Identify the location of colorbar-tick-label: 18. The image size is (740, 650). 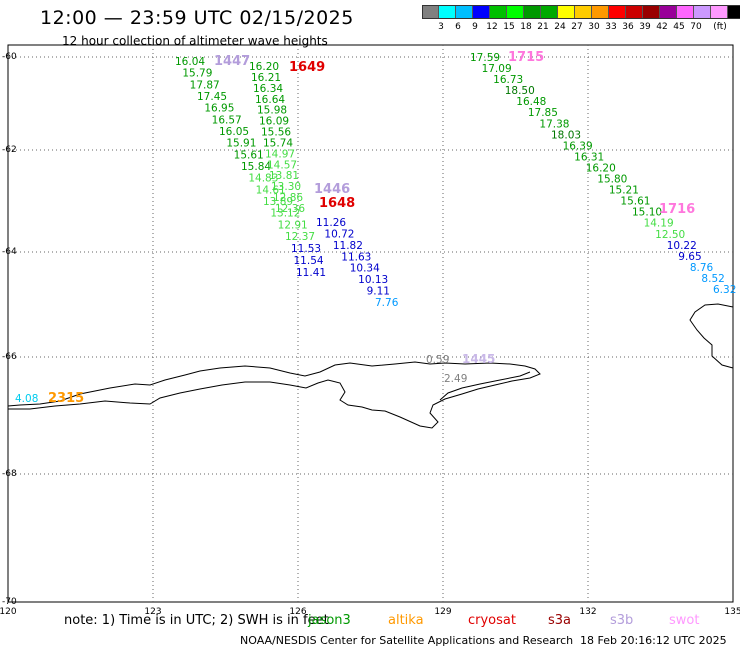
(526, 27).